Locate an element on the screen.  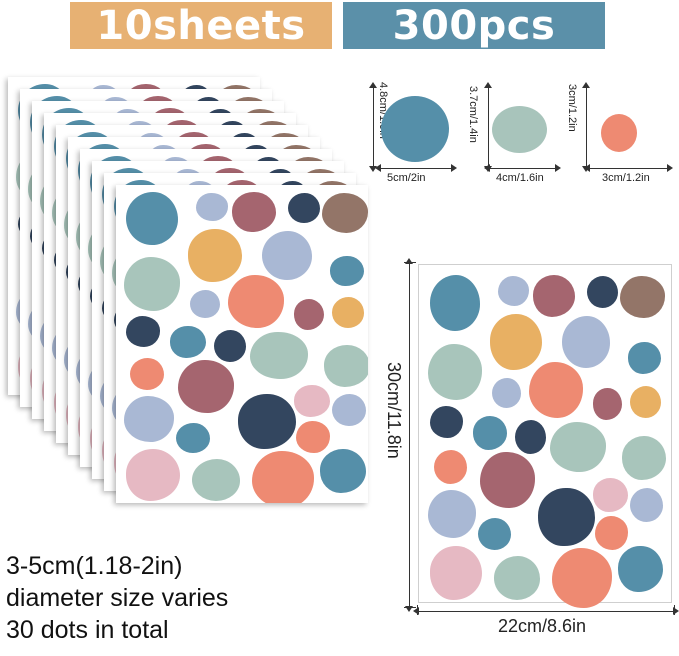
size-medium-width-label: 4cm/1.6in is located at coordinates (520, 178).